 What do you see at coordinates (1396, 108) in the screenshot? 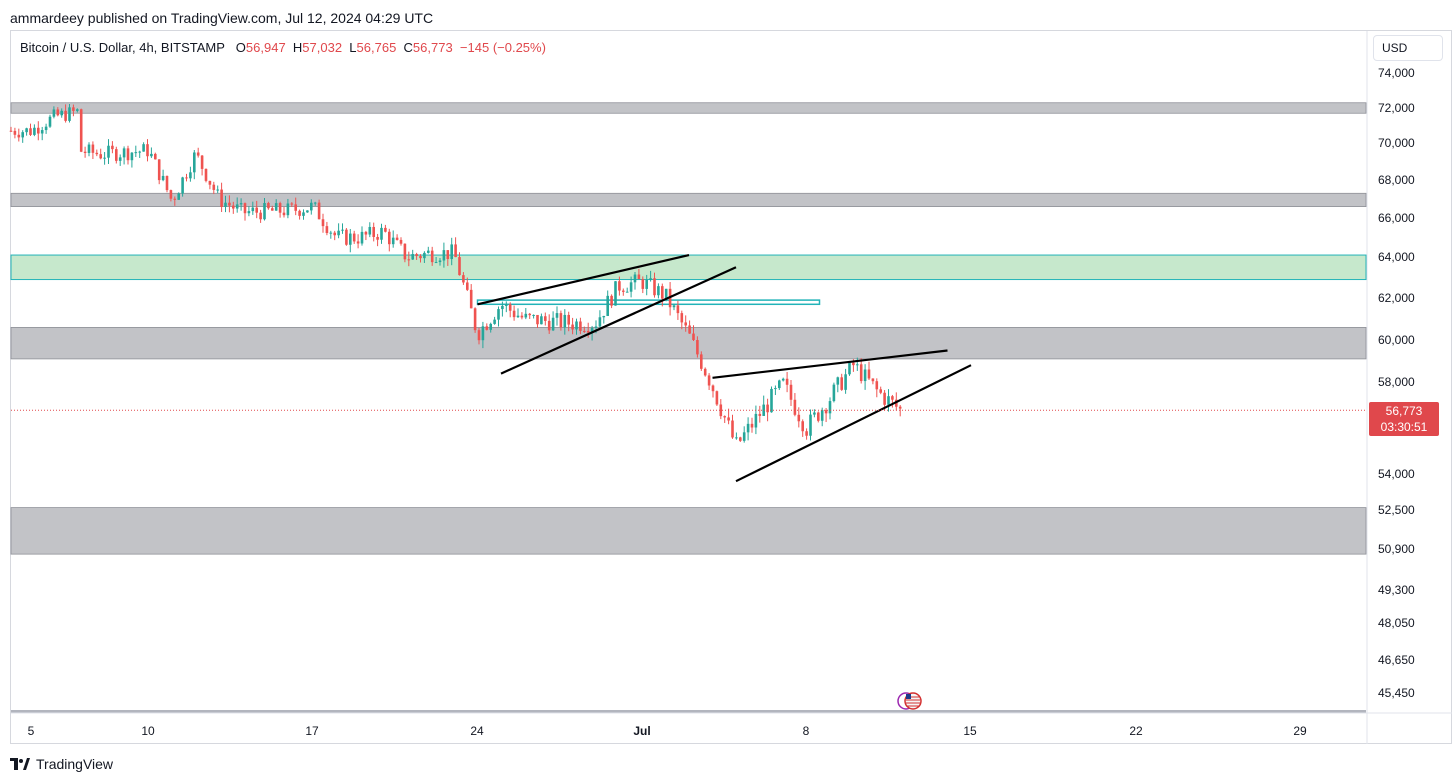
I see `price-tick-1: 72,000` at bounding box center [1396, 108].